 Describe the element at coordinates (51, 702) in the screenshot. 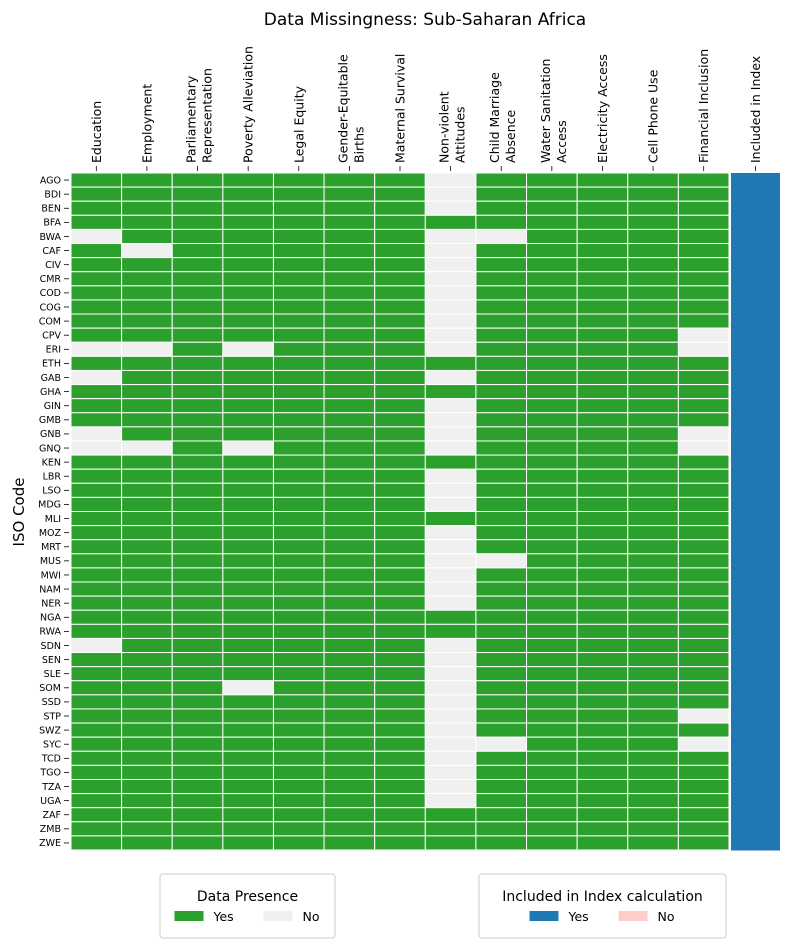

I see `row-label: SSD` at that location.